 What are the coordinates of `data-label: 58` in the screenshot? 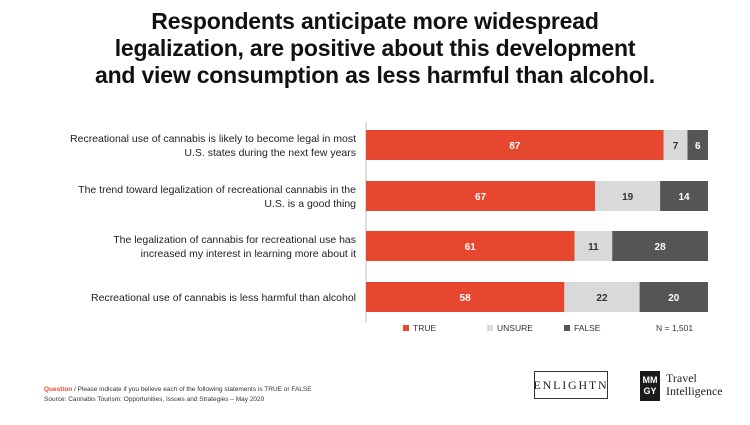 It's located at (466, 298).